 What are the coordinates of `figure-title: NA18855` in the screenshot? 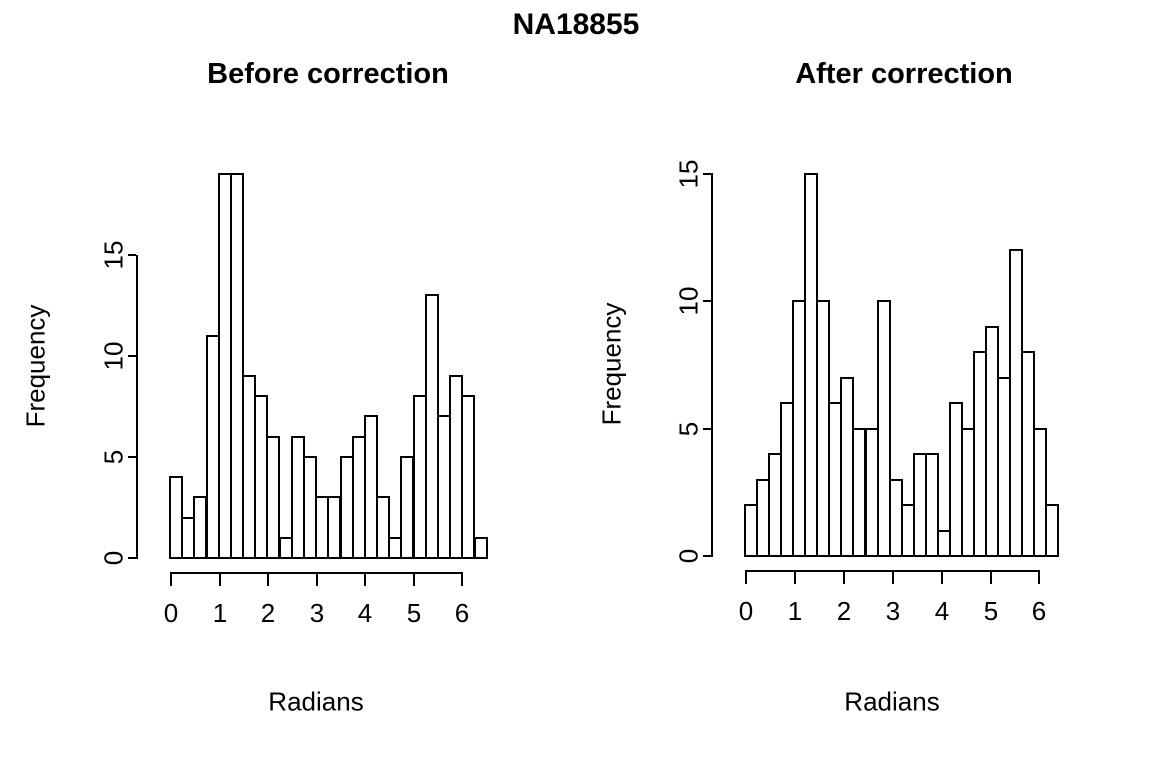 It's located at (576, 24).